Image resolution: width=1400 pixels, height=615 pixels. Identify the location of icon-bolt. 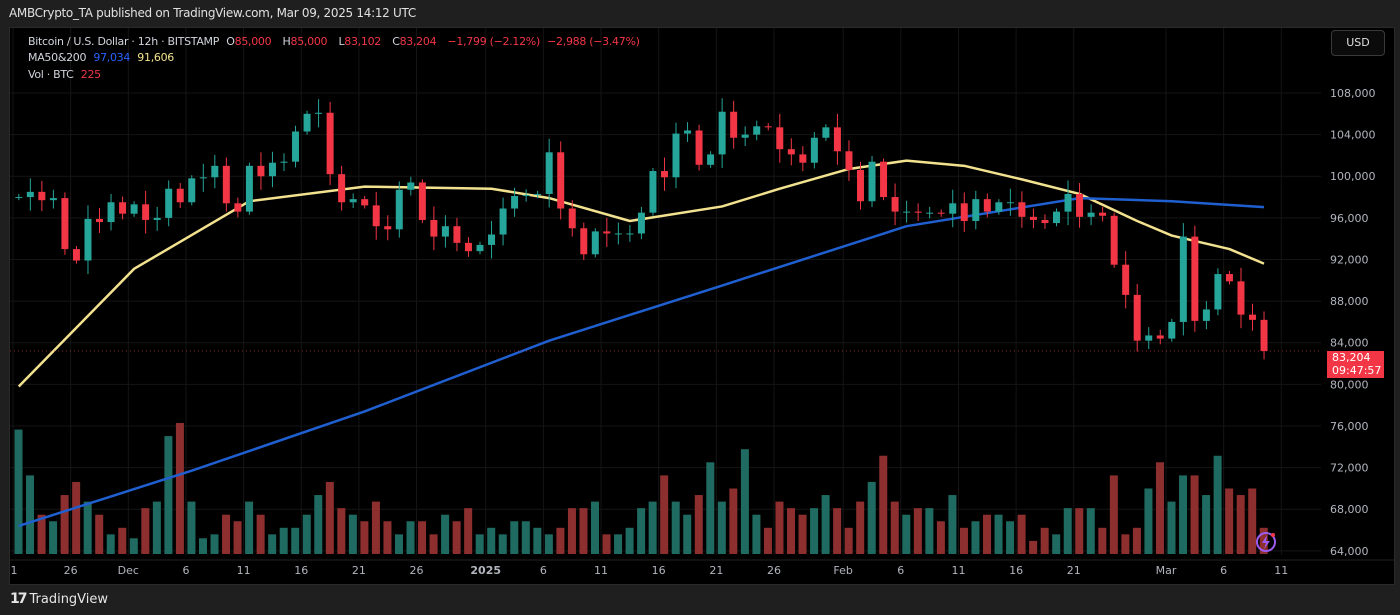
(1266, 542).